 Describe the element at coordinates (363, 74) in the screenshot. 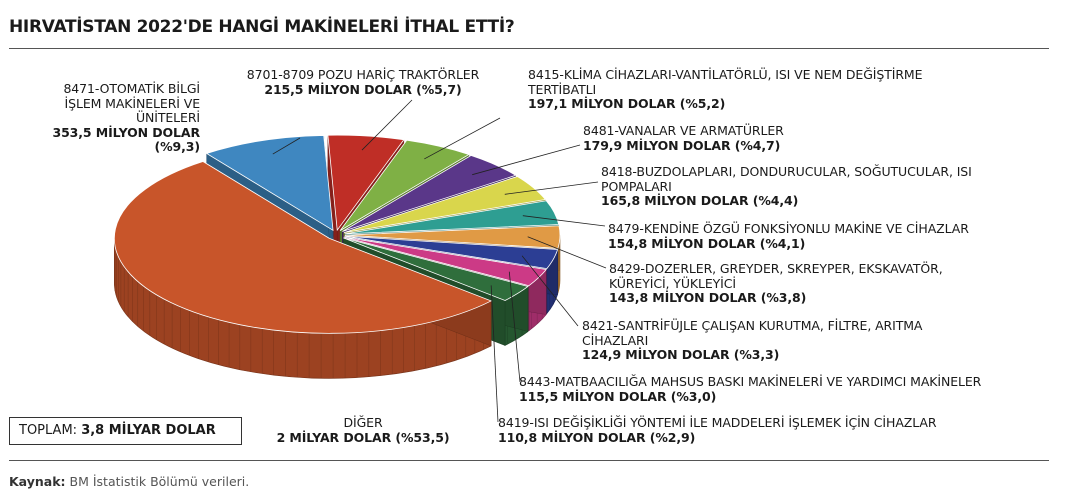

I see `slice-name: 8701-8709 POZU HARİÇ TRAKTÖRLER` at that location.